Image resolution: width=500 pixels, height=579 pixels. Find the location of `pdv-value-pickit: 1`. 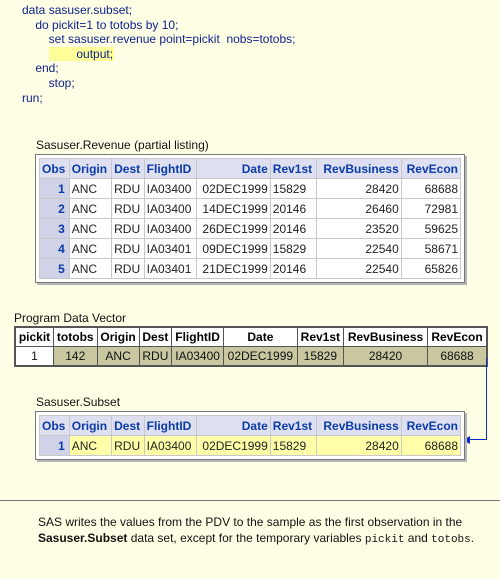

pdv-value-pickit: 1 is located at coordinates (34, 356).